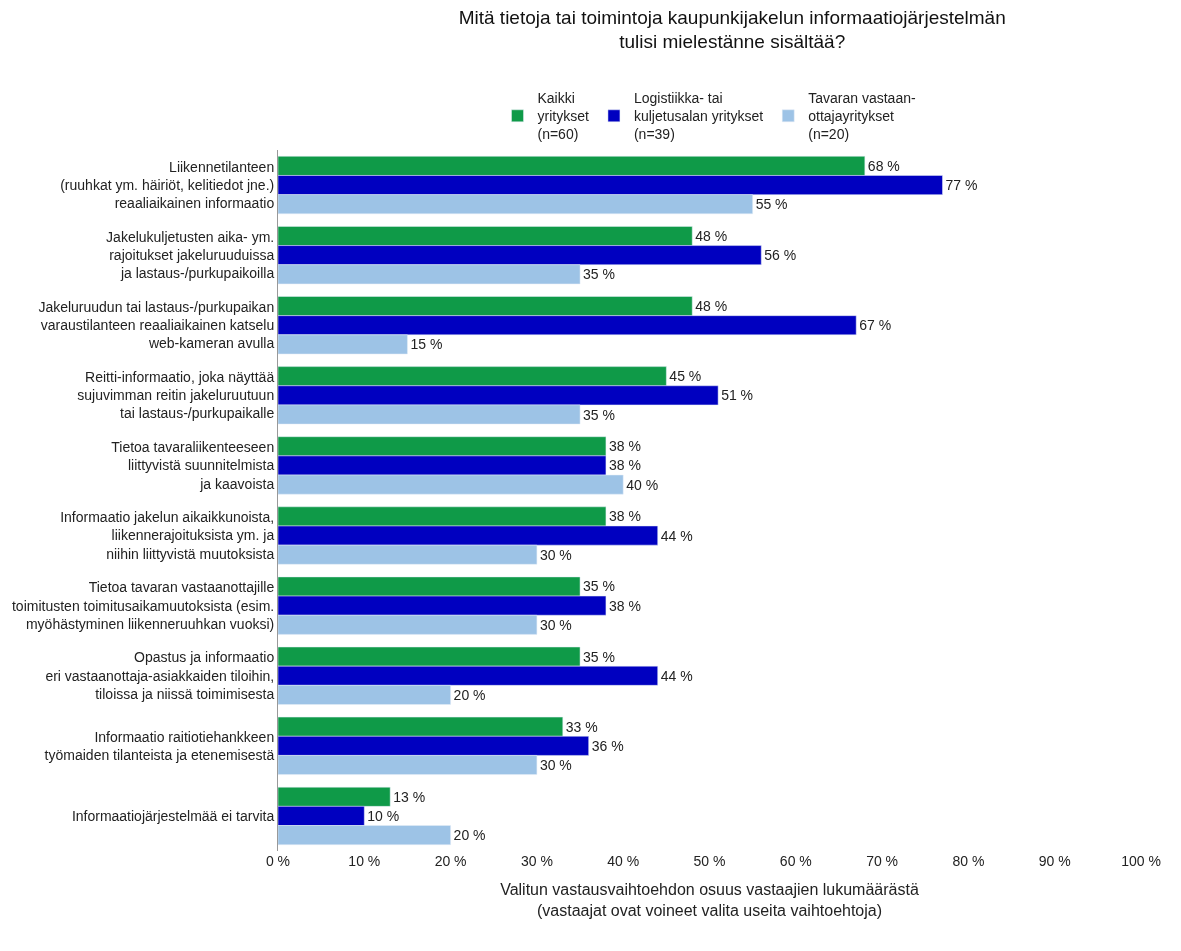 The width and height of the screenshot is (1181, 951). Describe the element at coordinates (968, 861) in the screenshot. I see `x-tick-label: 80 %` at that location.